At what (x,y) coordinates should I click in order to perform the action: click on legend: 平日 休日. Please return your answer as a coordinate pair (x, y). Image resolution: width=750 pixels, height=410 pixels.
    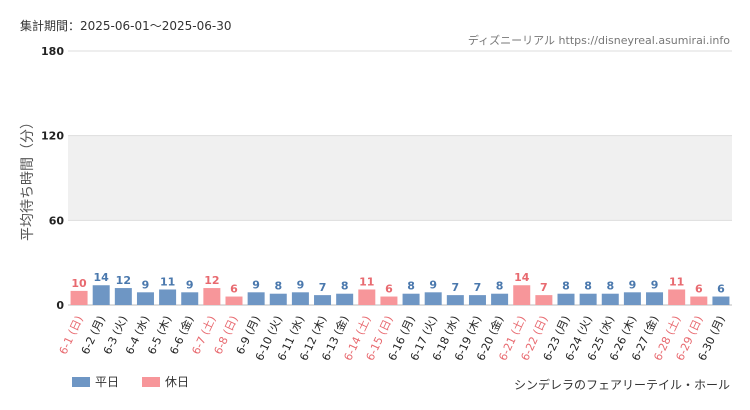
    Looking at the image, I should click on (130, 382).